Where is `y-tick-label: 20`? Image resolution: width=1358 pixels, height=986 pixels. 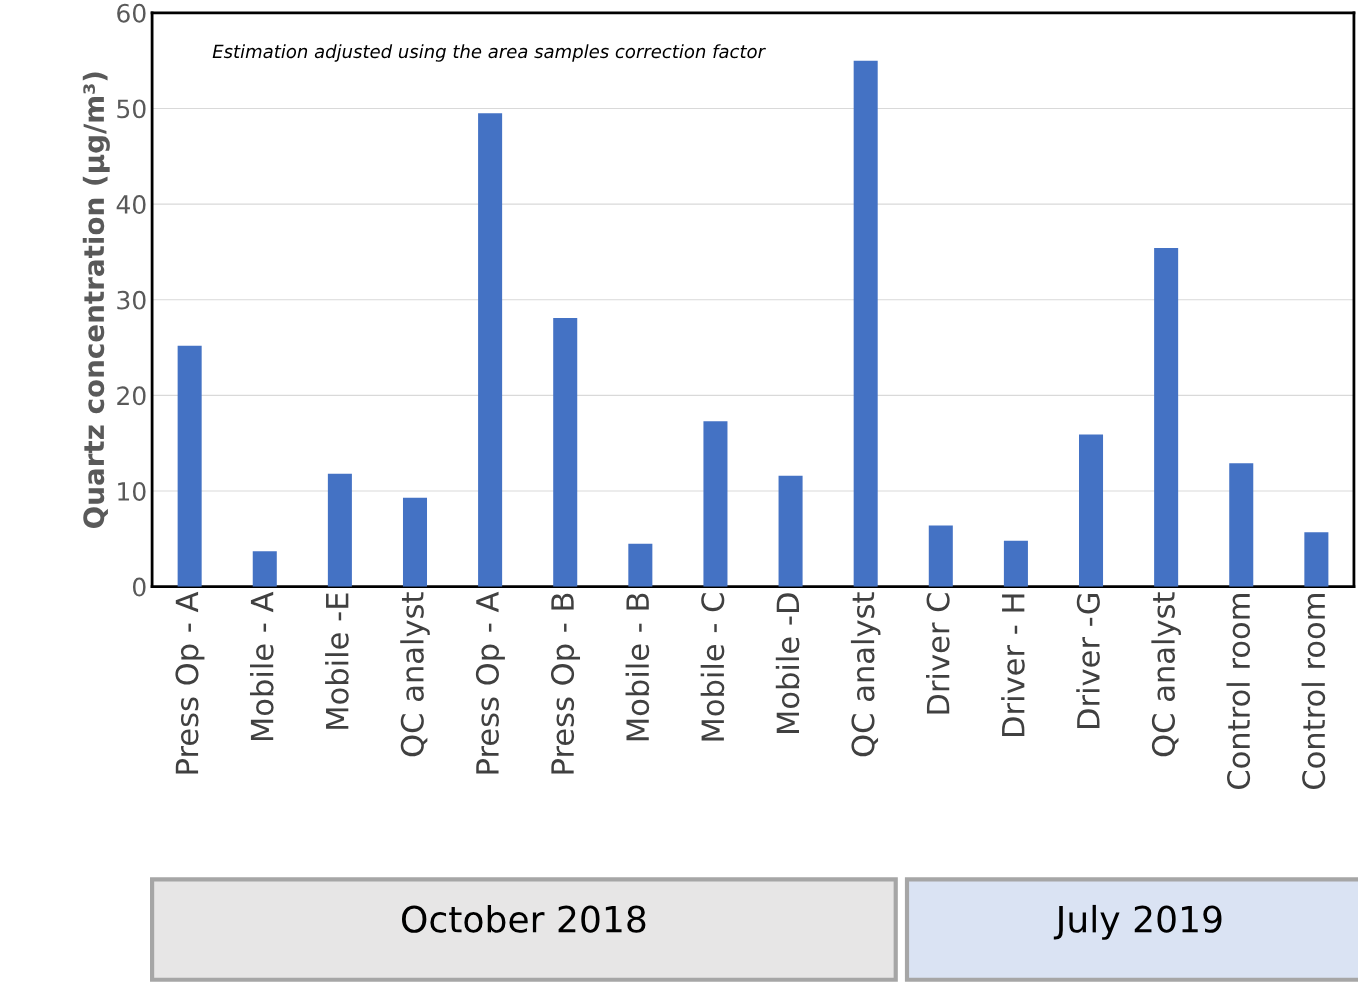 y-tick-label: 20 is located at coordinates (131, 396).